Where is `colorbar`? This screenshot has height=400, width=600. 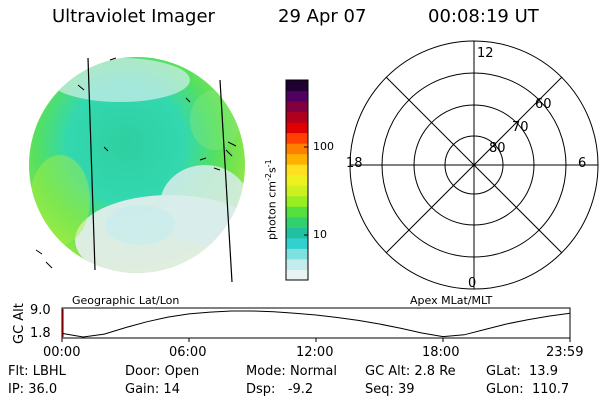
colorbar is located at coordinates (297, 180).